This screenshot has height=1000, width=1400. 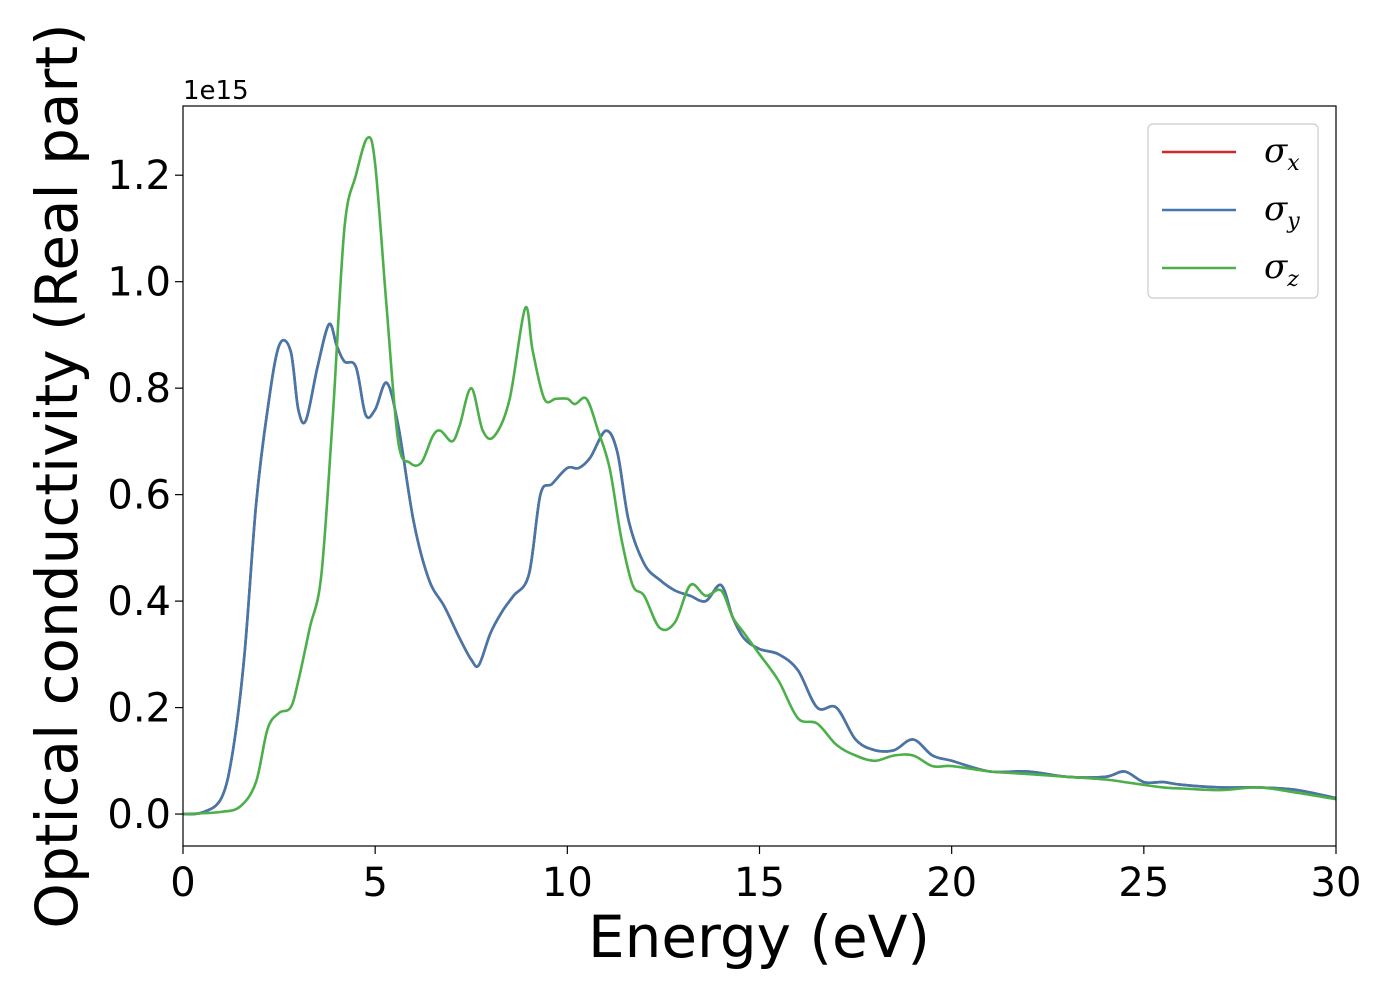 What do you see at coordinates (139, 283) in the screenshot?
I see `y-tick-label: 1.0` at bounding box center [139, 283].